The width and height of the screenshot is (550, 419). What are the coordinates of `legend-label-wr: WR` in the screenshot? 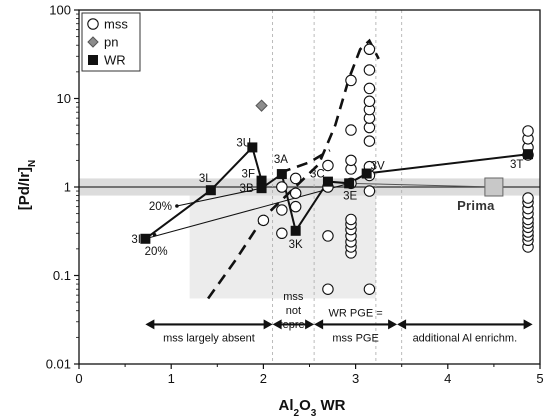 It's located at (115, 60).